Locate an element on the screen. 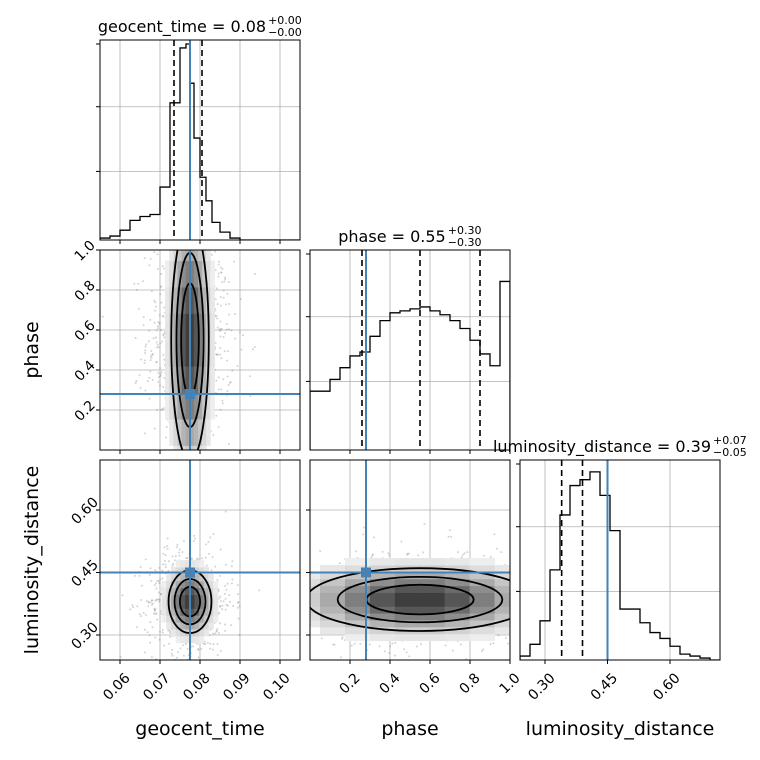 The width and height of the screenshot is (760, 760). panel-content is located at coordinates (620, 560).